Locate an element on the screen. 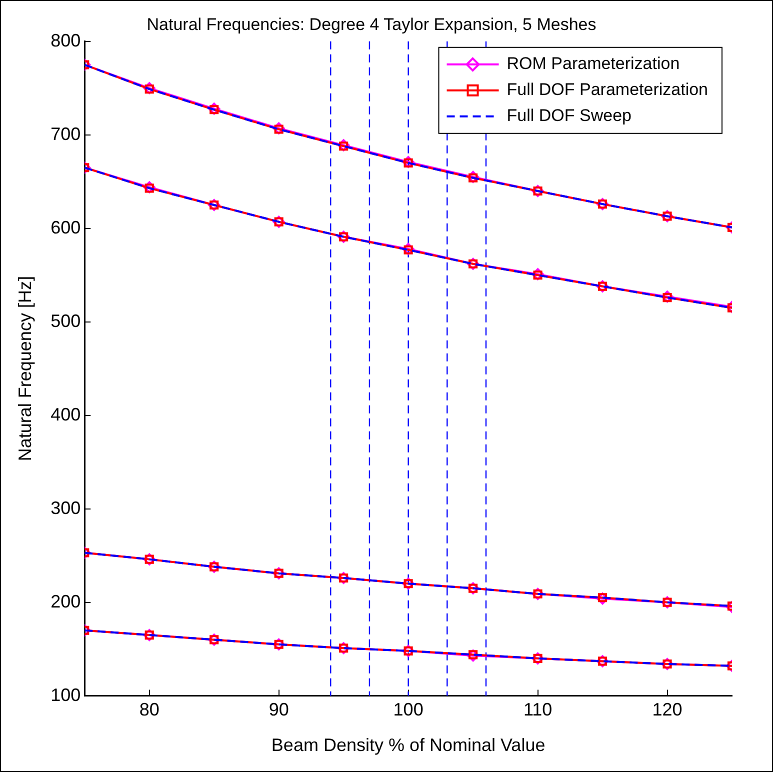  y-tick-label: 400 is located at coordinates (65, 414).